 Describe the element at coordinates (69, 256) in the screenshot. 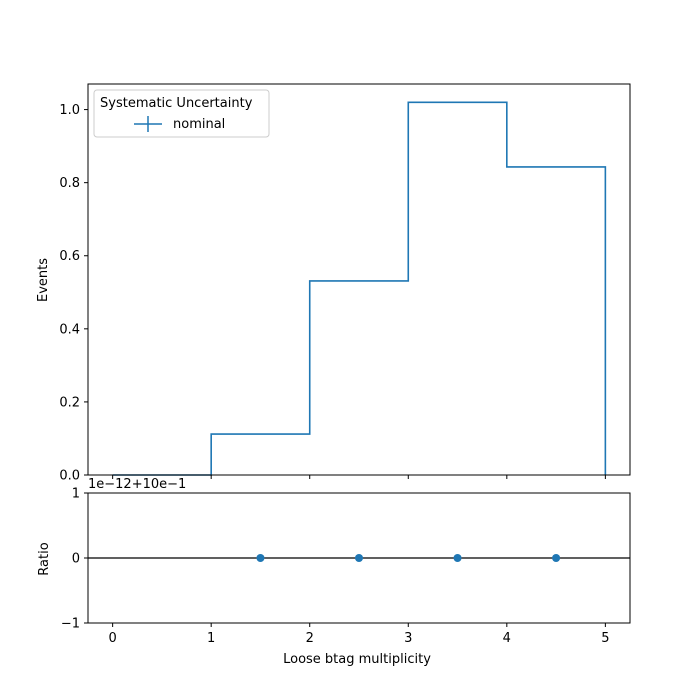

I see `main-y-tick-label: 0.6` at that location.